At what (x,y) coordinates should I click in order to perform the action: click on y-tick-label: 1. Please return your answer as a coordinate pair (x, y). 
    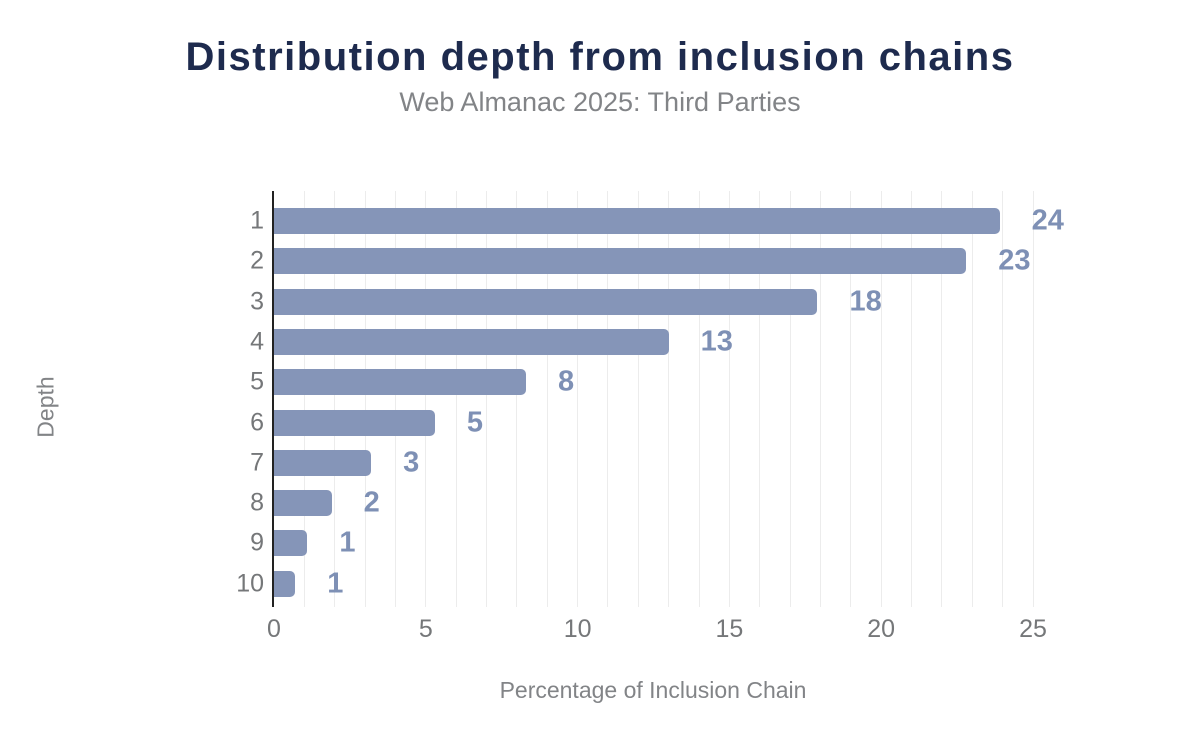
    Looking at the image, I should click on (257, 220).